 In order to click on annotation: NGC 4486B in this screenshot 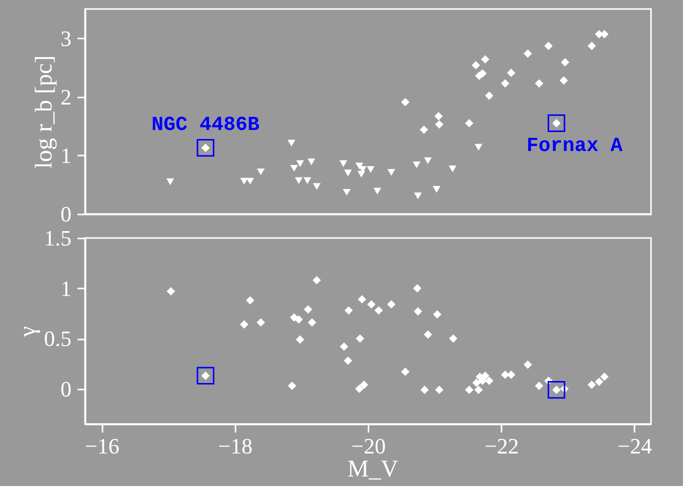, I will do `click(206, 125)`.